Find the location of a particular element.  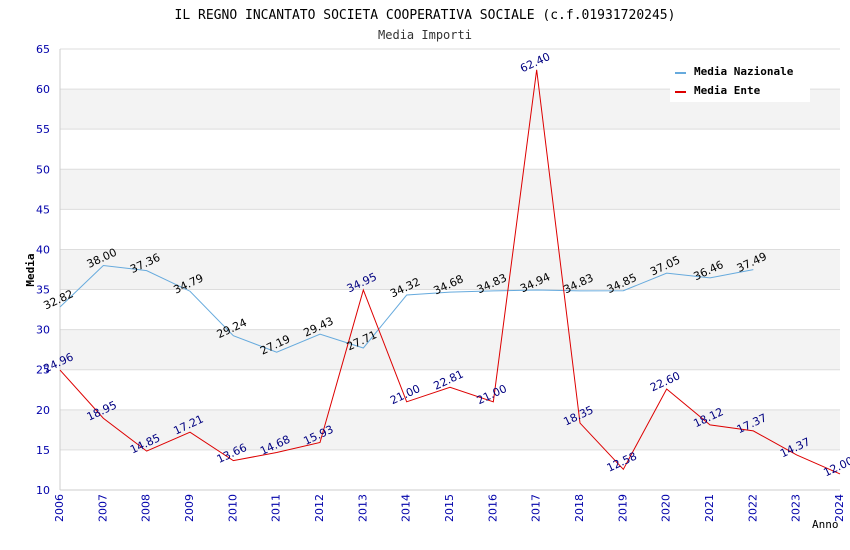

x-tick-label: 2008 is located at coordinates (146, 508).